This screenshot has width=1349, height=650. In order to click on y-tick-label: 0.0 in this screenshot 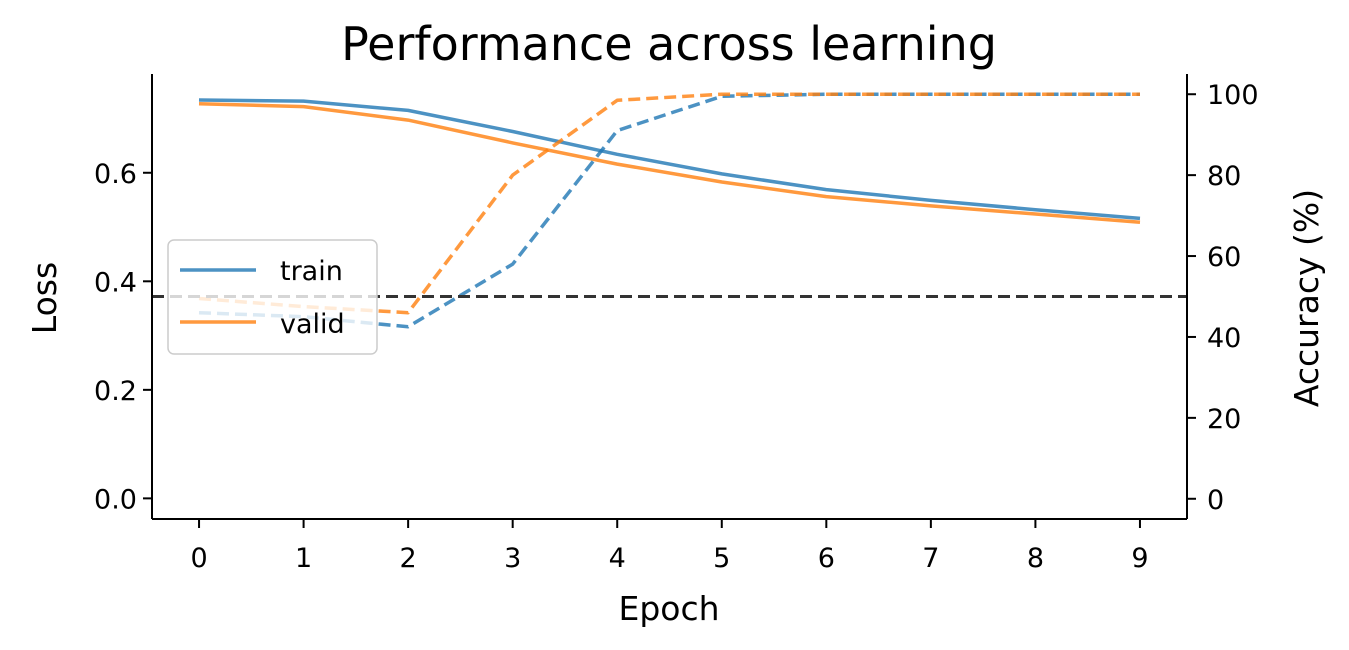, I will do `click(115, 499)`.